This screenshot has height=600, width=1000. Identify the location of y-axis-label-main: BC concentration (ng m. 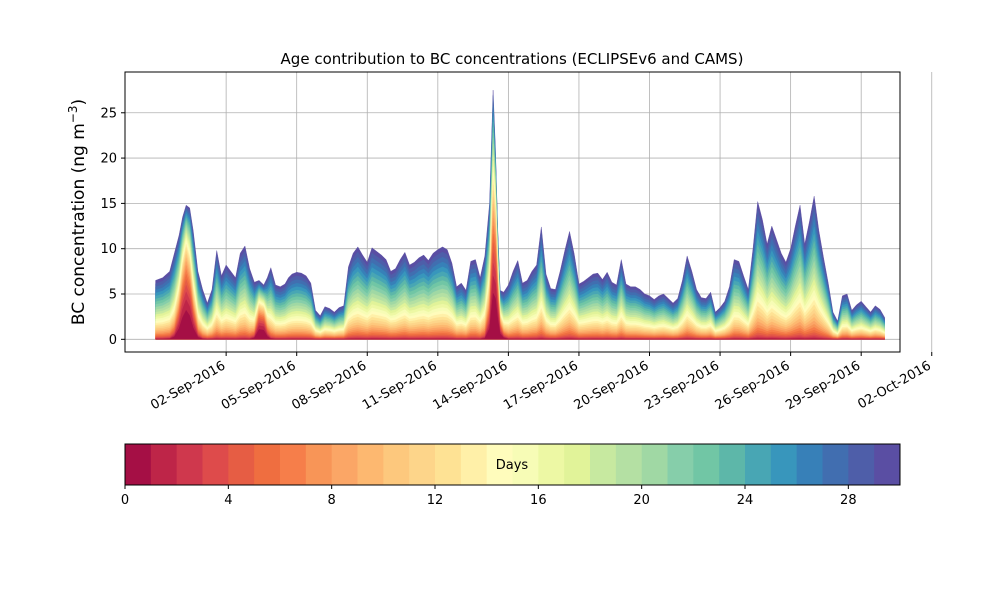
(79, 224).